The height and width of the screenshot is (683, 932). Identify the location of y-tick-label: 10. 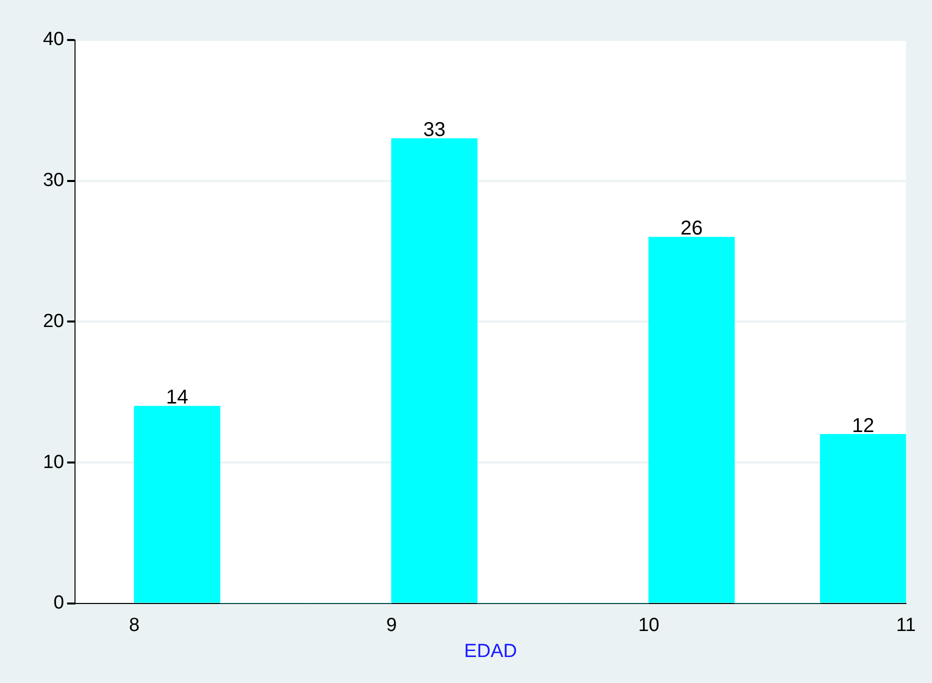
(53, 462).